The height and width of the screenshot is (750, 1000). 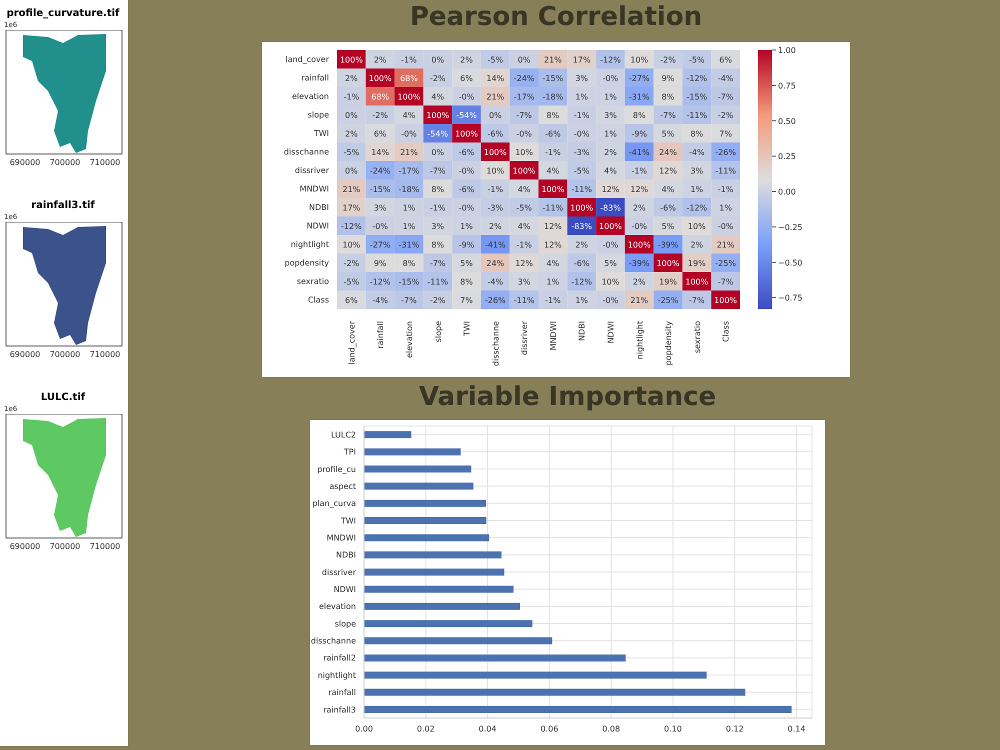 I want to click on data-label: -2%, so click(x=668, y=59).